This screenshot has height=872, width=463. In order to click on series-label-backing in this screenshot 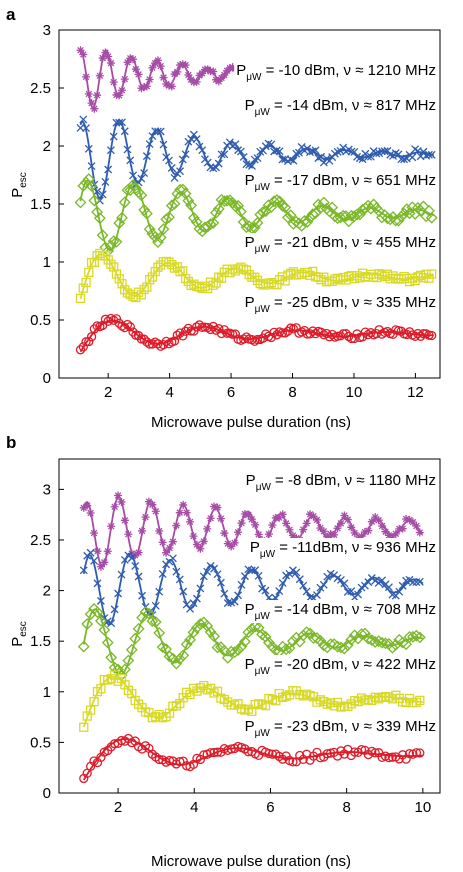, I will do `click(342, 549)`.